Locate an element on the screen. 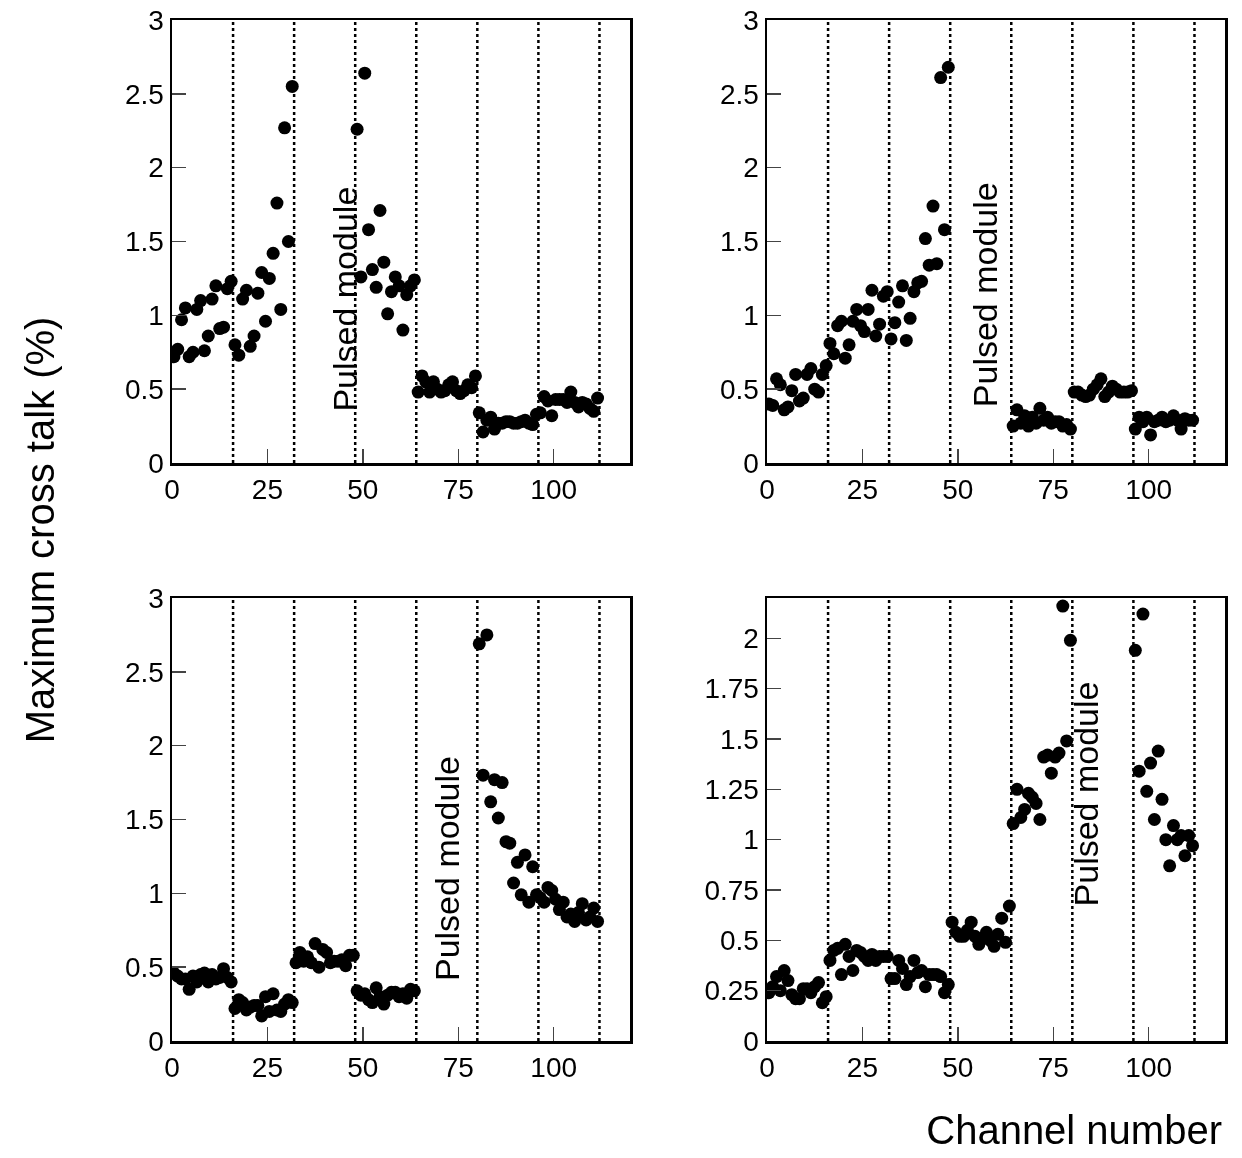 The image size is (1242, 1158). y-tick-label: 0.25 is located at coordinates (731, 991).